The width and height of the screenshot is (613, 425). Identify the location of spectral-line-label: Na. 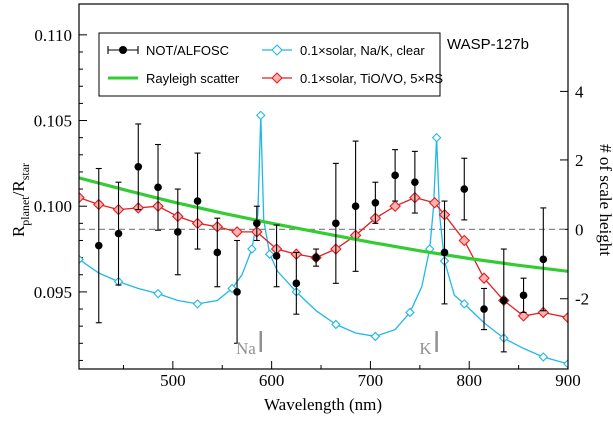
(246, 348).